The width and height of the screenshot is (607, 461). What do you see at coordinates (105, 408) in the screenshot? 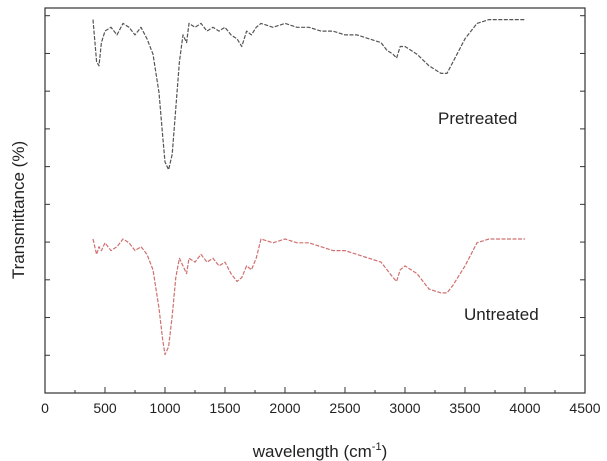
I see `x-tick-label: 500` at bounding box center [105, 408].